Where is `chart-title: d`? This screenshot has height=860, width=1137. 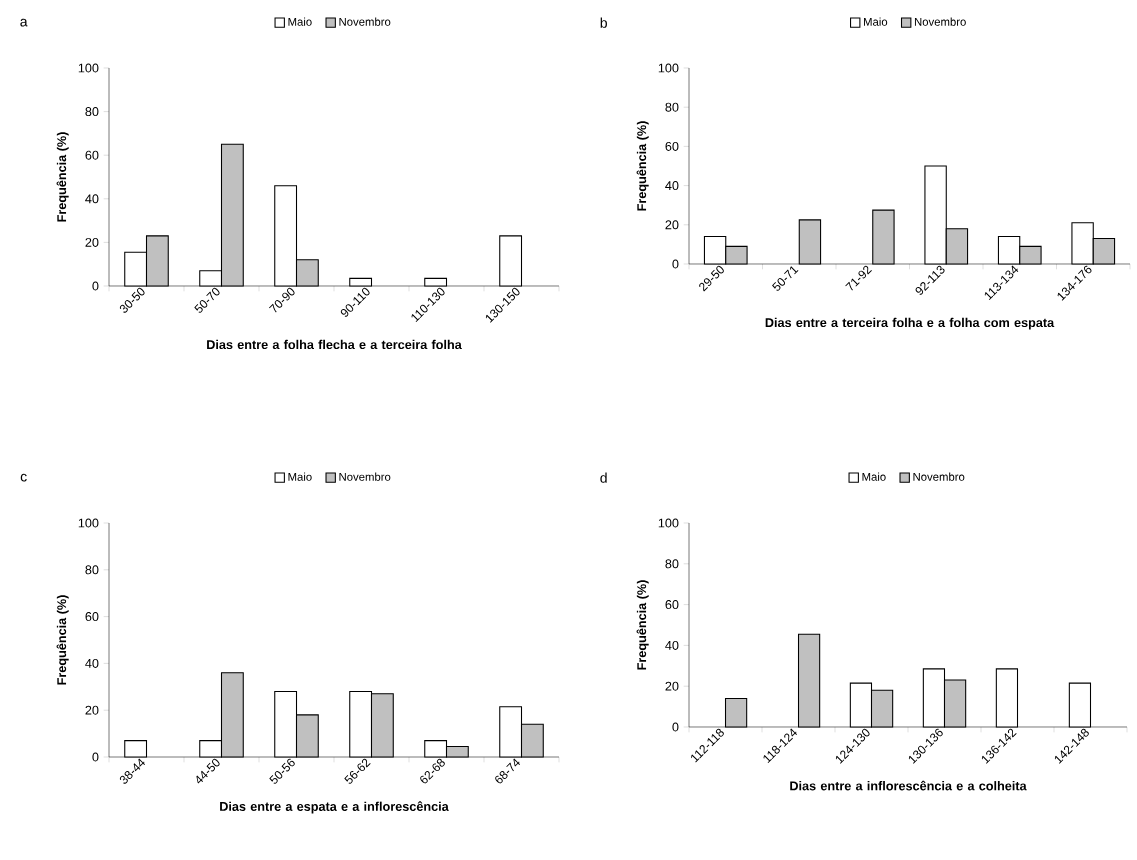
chart-title: d is located at coordinates (603, 477).